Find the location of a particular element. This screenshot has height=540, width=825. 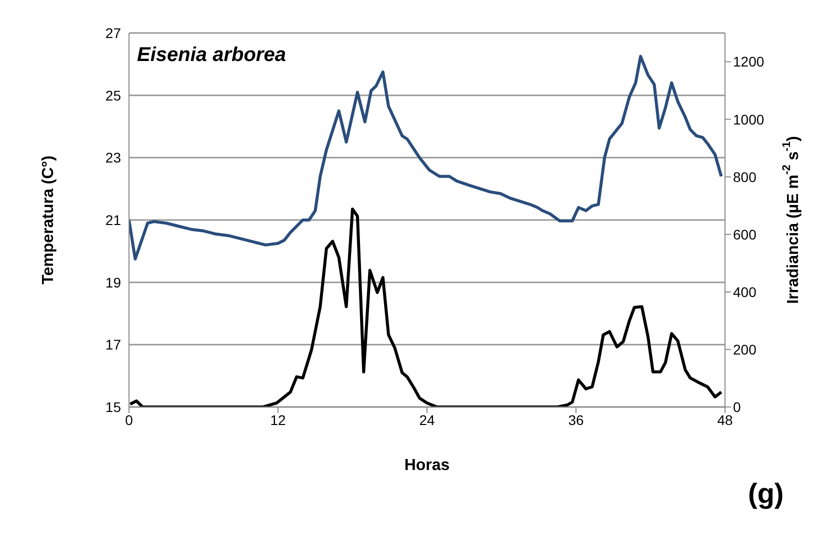

y-tick-label: 15 is located at coordinates (113, 406).